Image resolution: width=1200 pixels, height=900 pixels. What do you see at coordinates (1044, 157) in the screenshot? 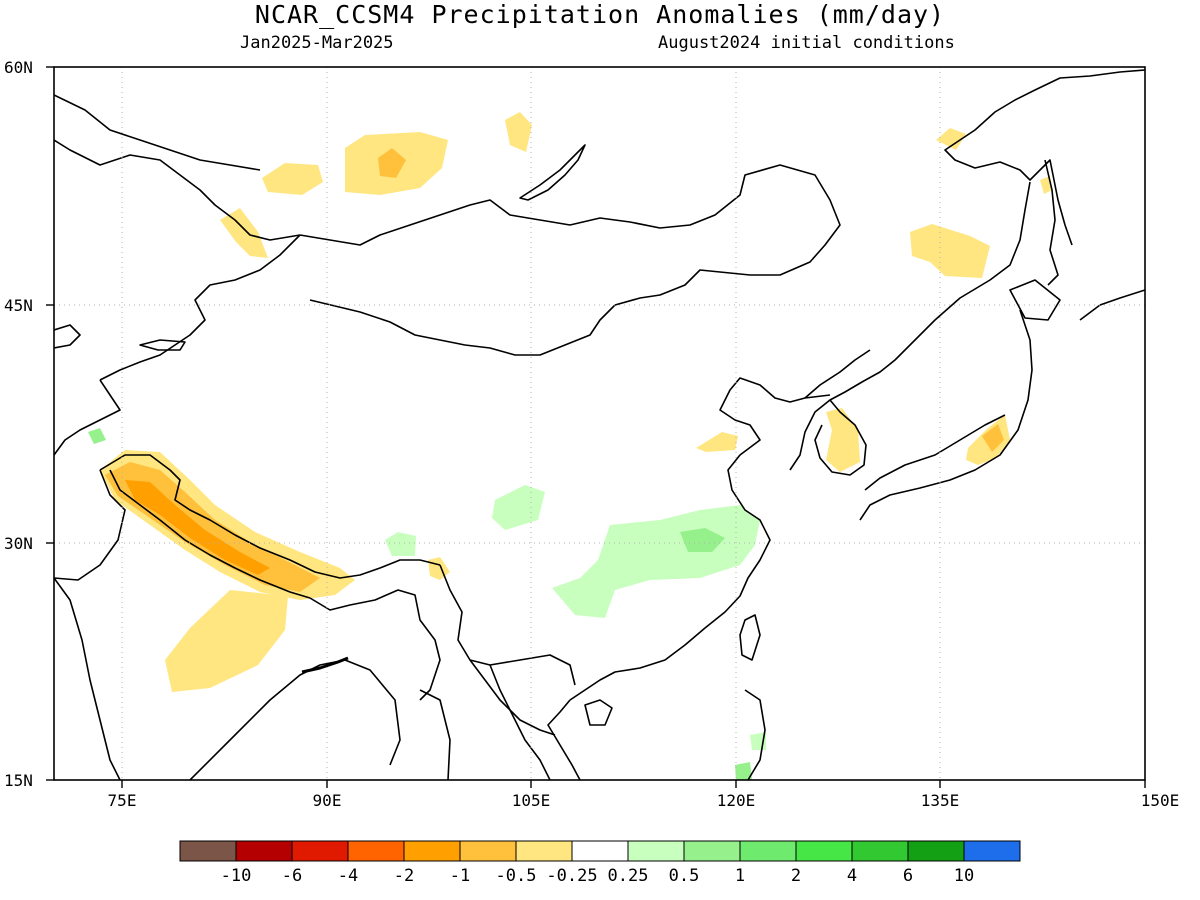
I see `coast-arctic-east` at bounding box center [1044, 157].